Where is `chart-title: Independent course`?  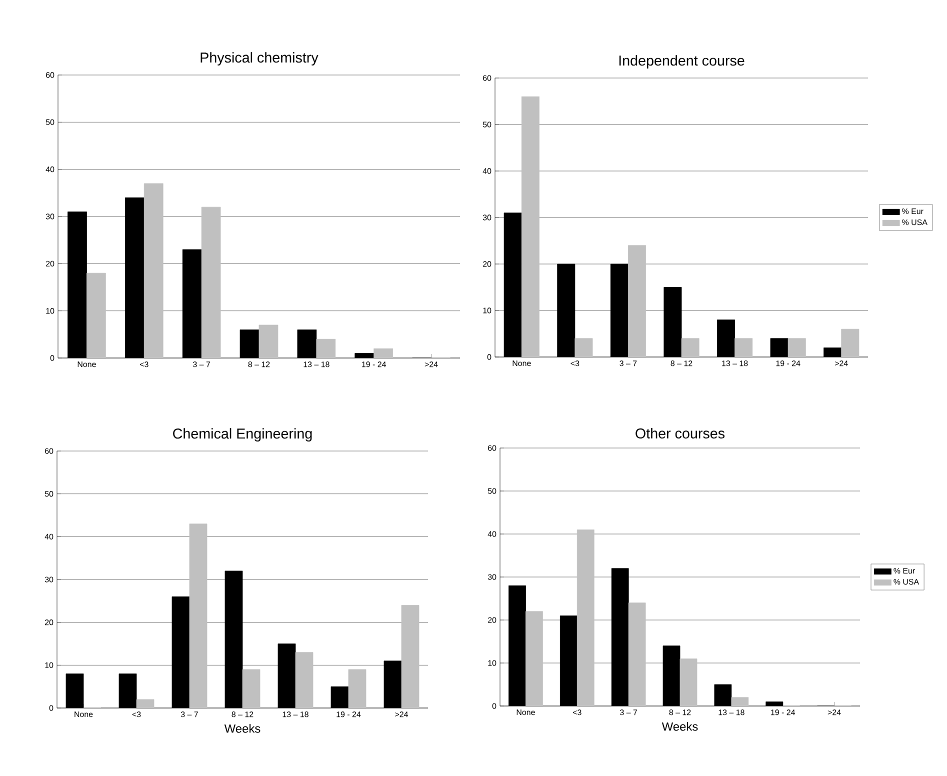
chart-title: Independent course is located at coordinates (681, 62).